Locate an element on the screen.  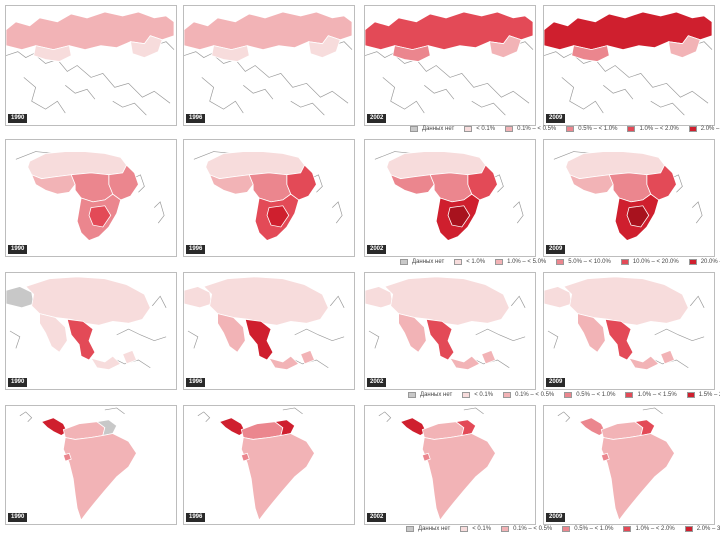
legend-label: 5.0% – < 10.0% is located at coordinates (589, 262).